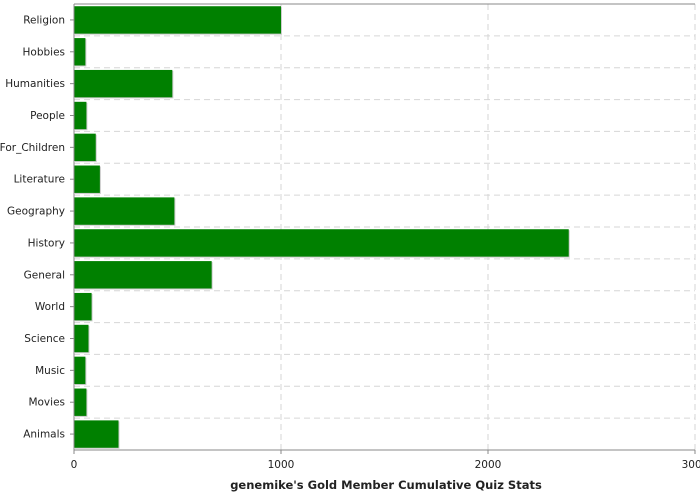 This screenshot has width=700, height=500. What do you see at coordinates (80, 52) in the screenshot?
I see `bar-hobbies` at bounding box center [80, 52].